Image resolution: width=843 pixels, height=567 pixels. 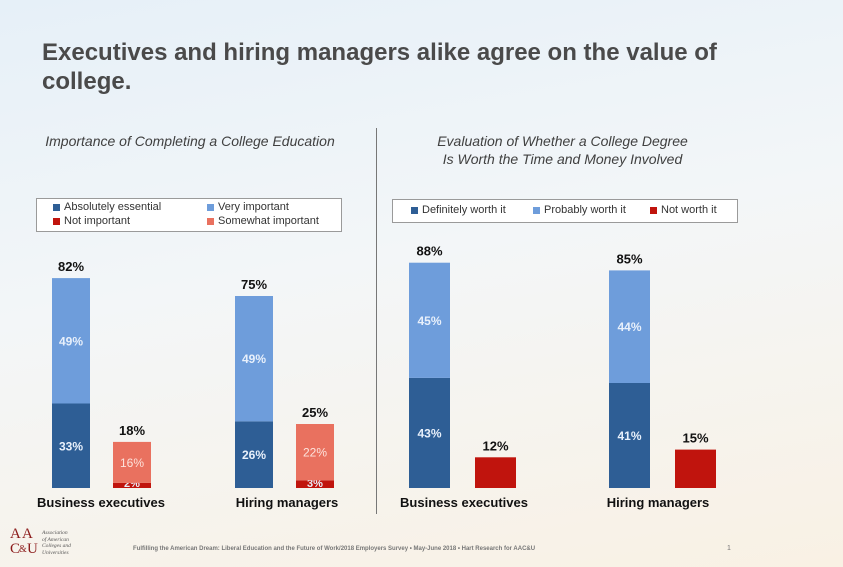 I want to click on bar-total-label: 15%, so click(x=695, y=438).